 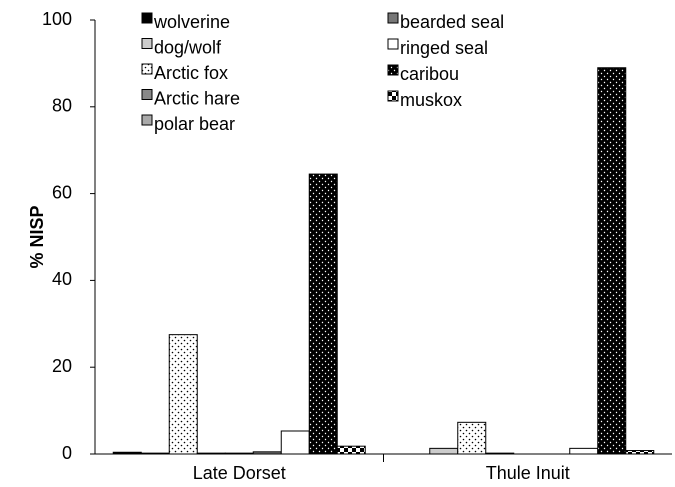 What do you see at coordinates (188, 47) in the screenshot?
I see `legend-label: dog/wolf` at bounding box center [188, 47].